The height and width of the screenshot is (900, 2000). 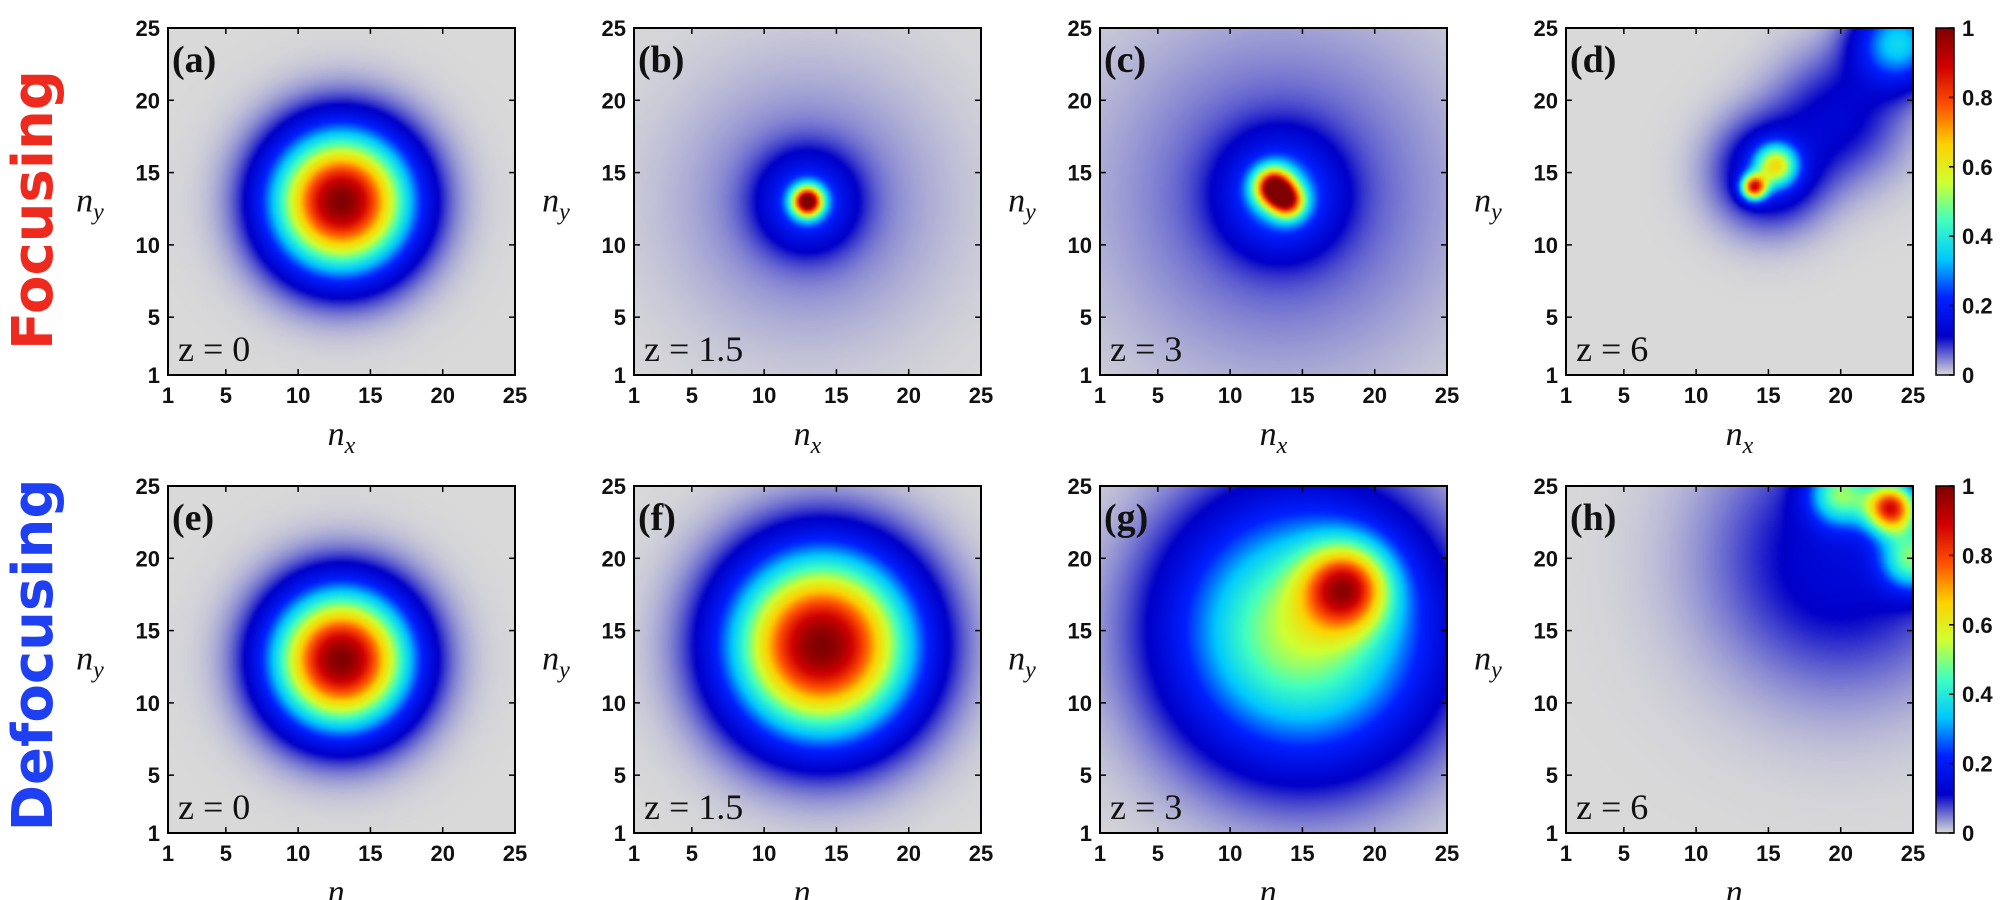 I want to click on colorbar-tick-label: 1, so click(x=1968, y=28).